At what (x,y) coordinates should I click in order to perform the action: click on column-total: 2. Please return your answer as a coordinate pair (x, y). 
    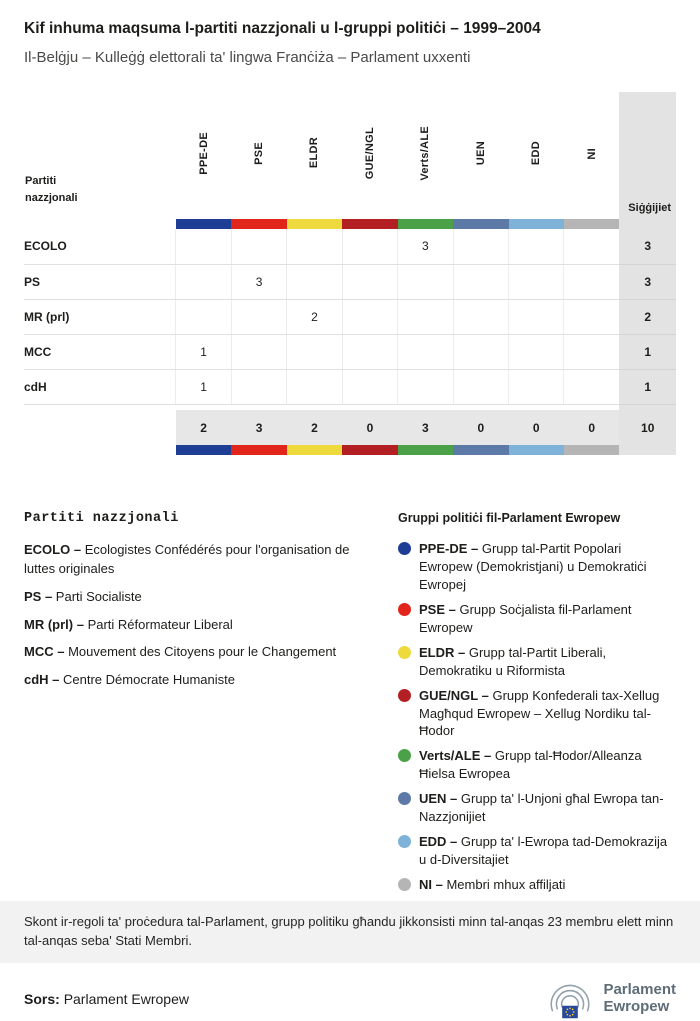
    Looking at the image, I should click on (314, 427).